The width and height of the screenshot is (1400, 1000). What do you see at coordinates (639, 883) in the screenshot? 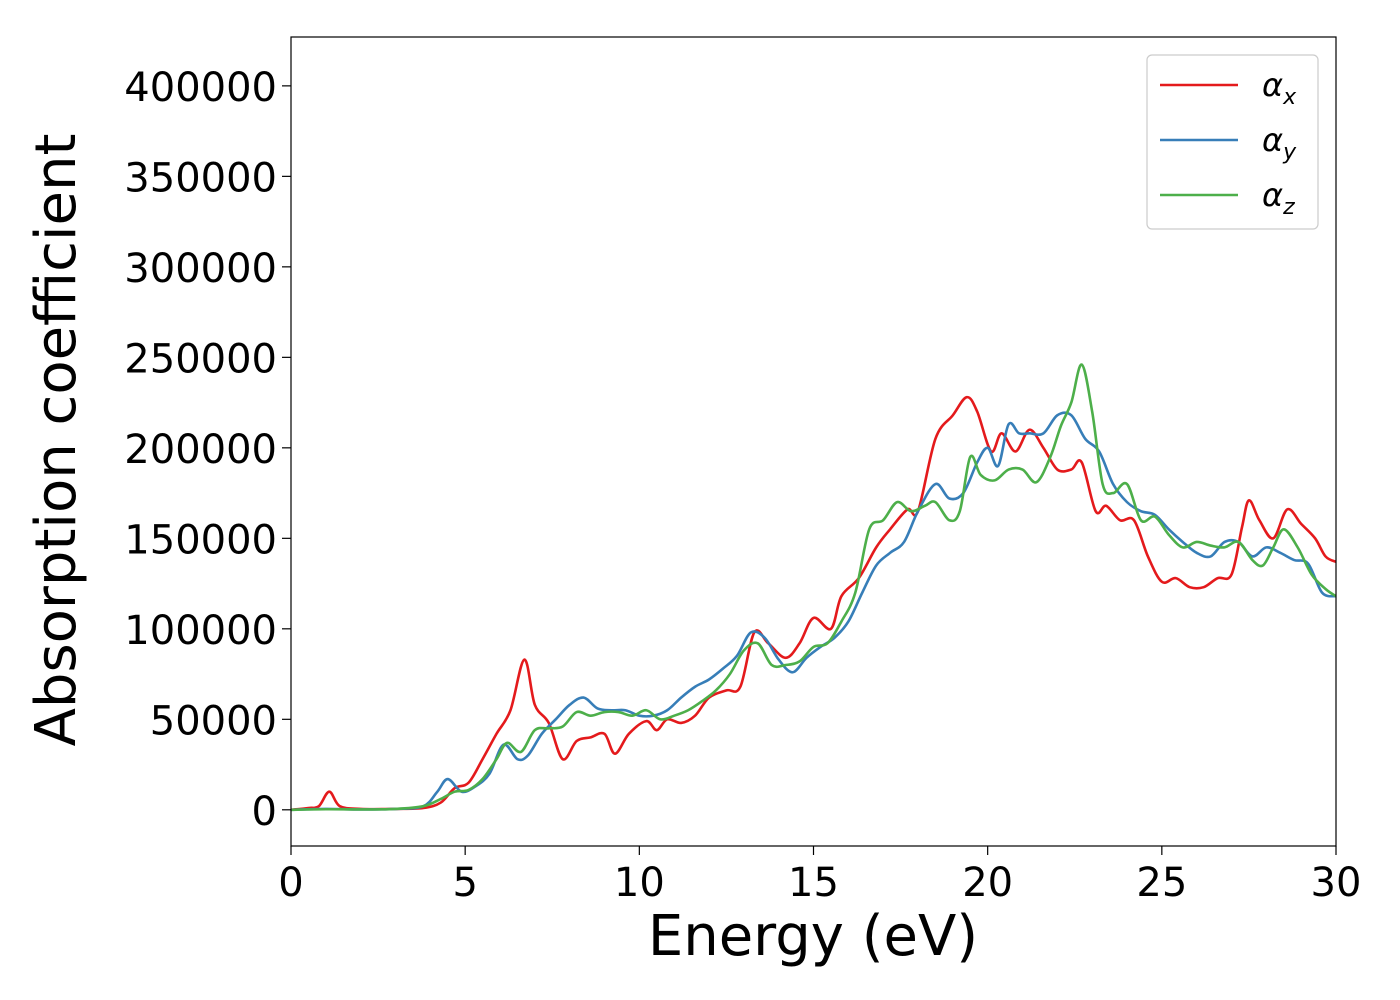
I see `x-tick-label: 10` at bounding box center [639, 883].